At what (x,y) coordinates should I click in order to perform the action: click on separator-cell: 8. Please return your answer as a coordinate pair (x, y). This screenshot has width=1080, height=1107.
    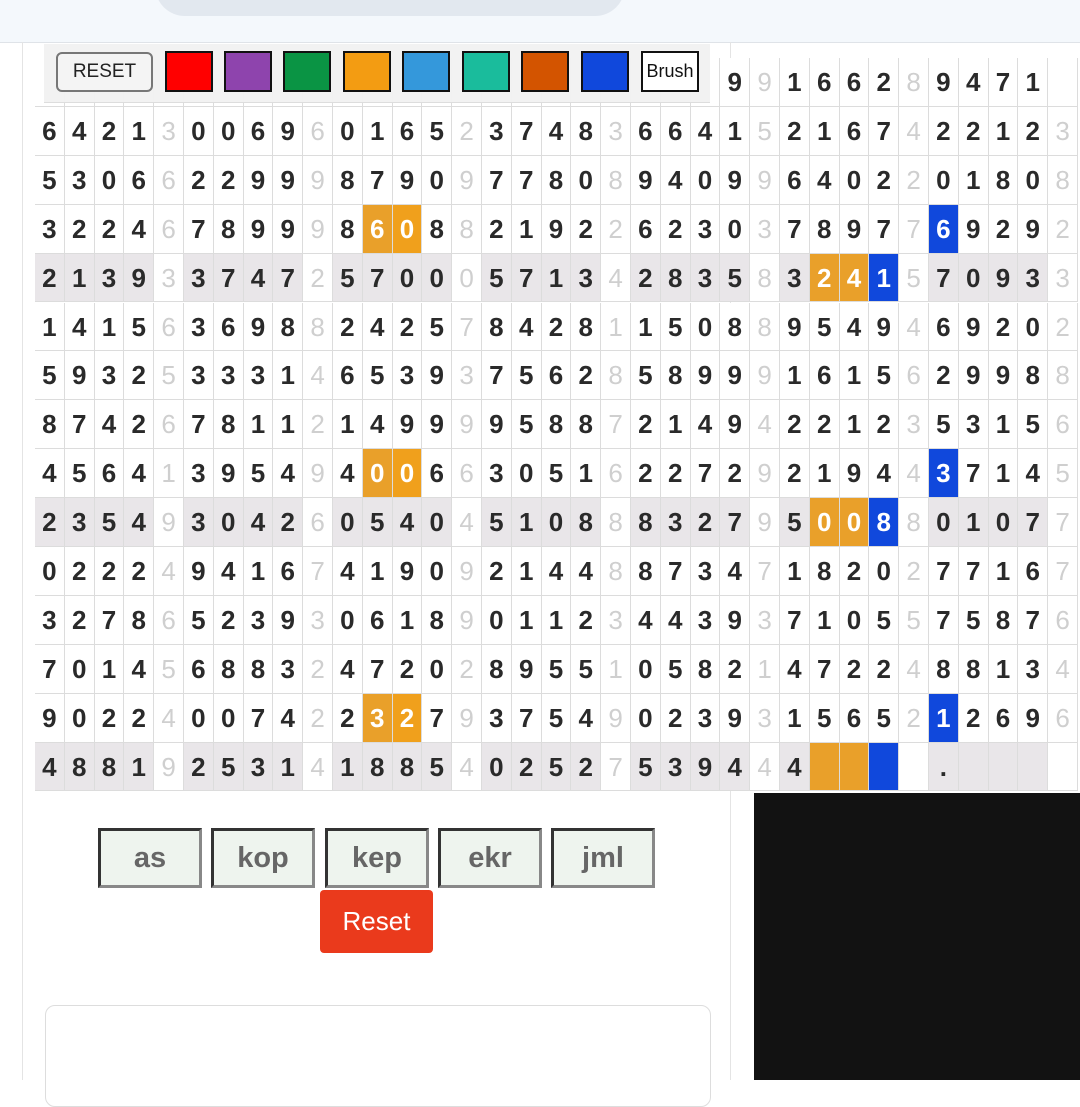
    Looking at the image, I should click on (765, 278).